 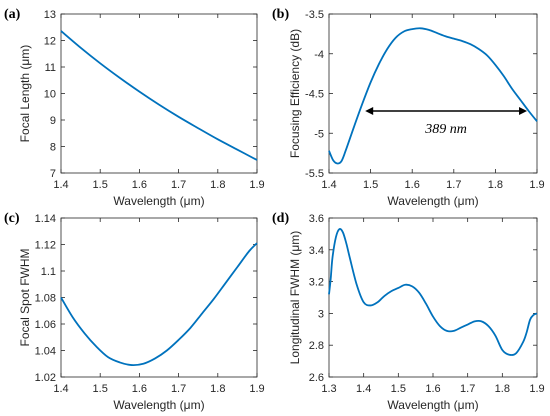 What do you see at coordinates (12, 218) in the screenshot?
I see `panel-label: (c)` at bounding box center [12, 218].